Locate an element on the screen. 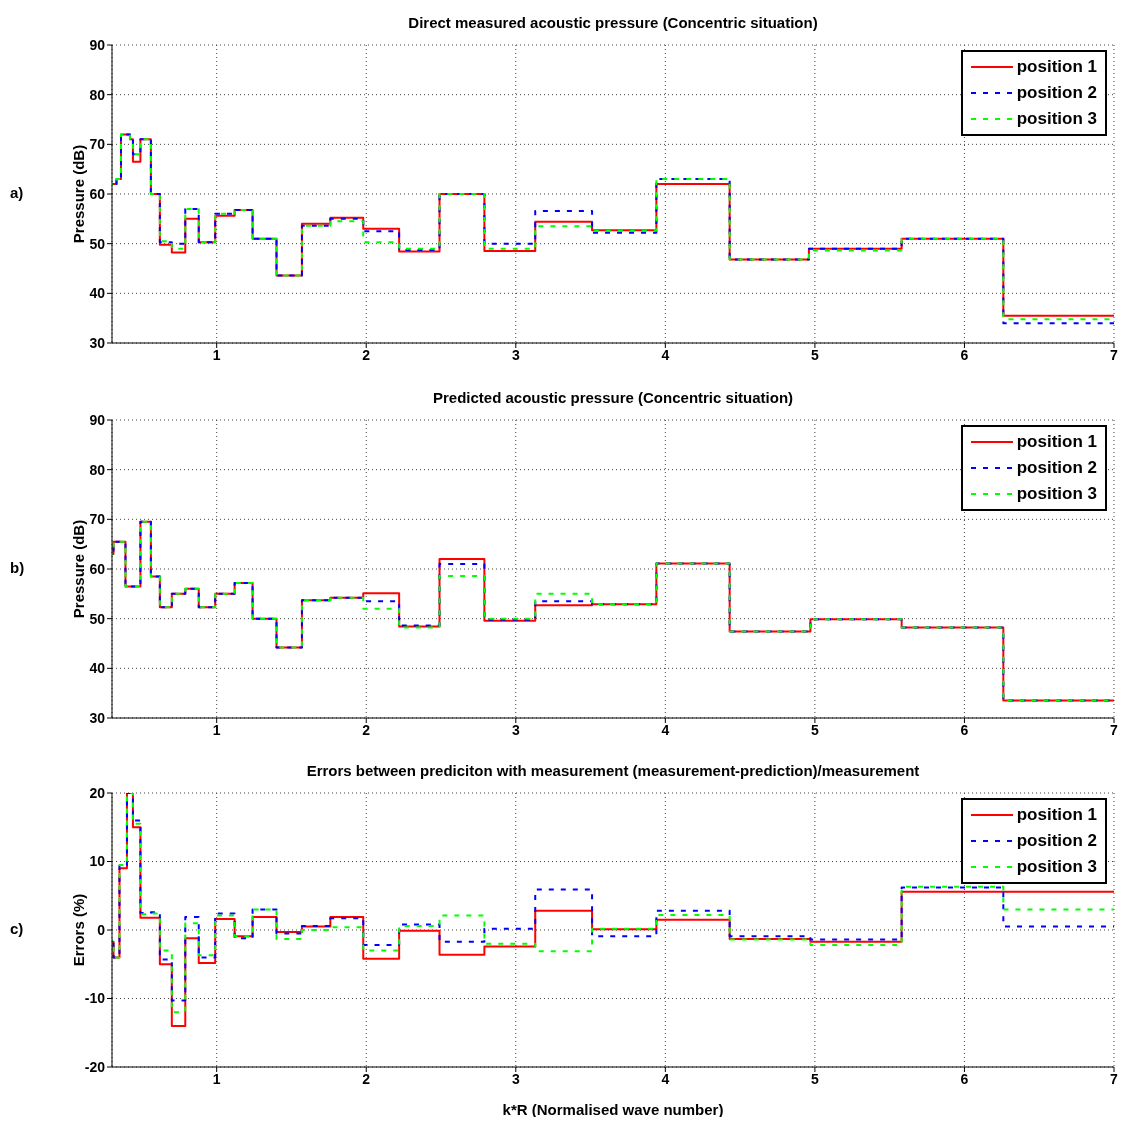 This screenshot has height=1124, width=1123. y-tick-label: 10 is located at coordinates (97, 861).